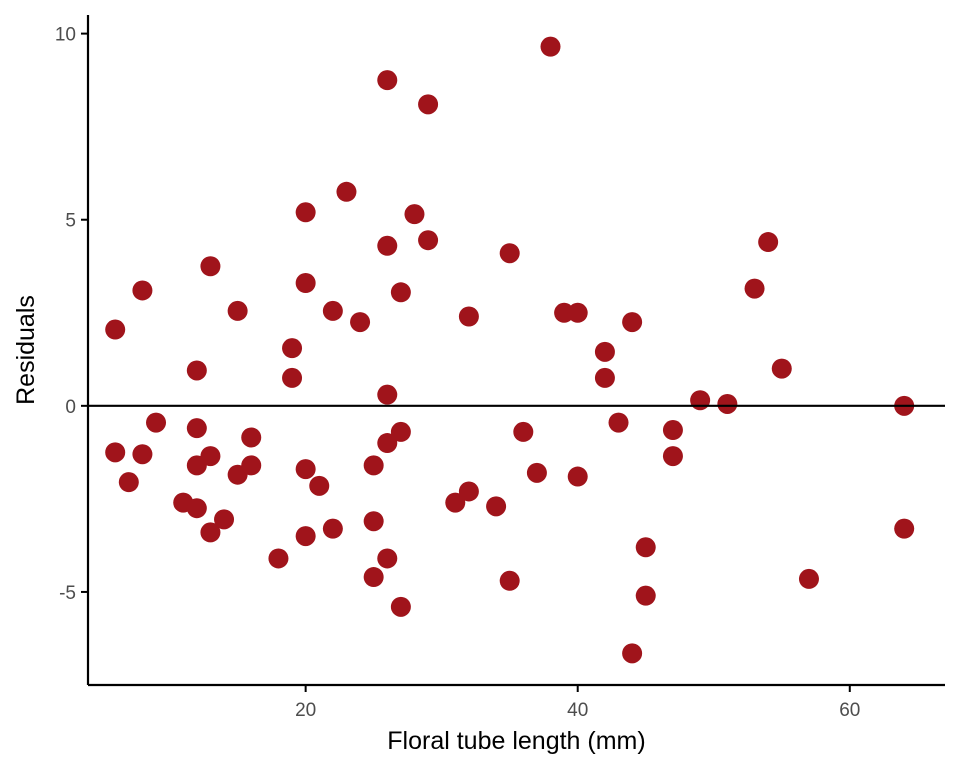 The height and width of the screenshot is (768, 960). What do you see at coordinates (70, 407) in the screenshot?
I see `y-tick-label: 0` at bounding box center [70, 407].